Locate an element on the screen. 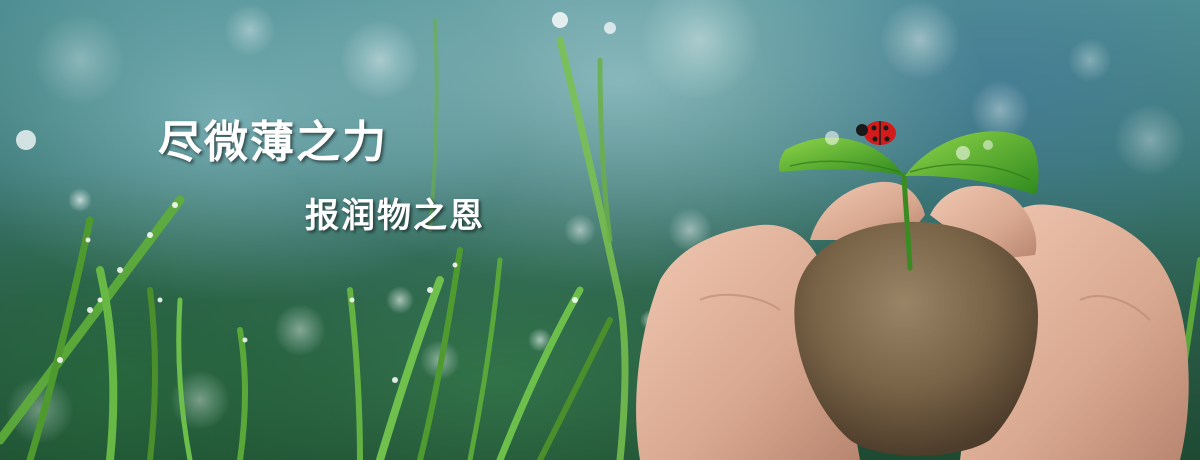 This screenshot has width=1200, height=460. sprout-icon is located at coordinates (908, 201).